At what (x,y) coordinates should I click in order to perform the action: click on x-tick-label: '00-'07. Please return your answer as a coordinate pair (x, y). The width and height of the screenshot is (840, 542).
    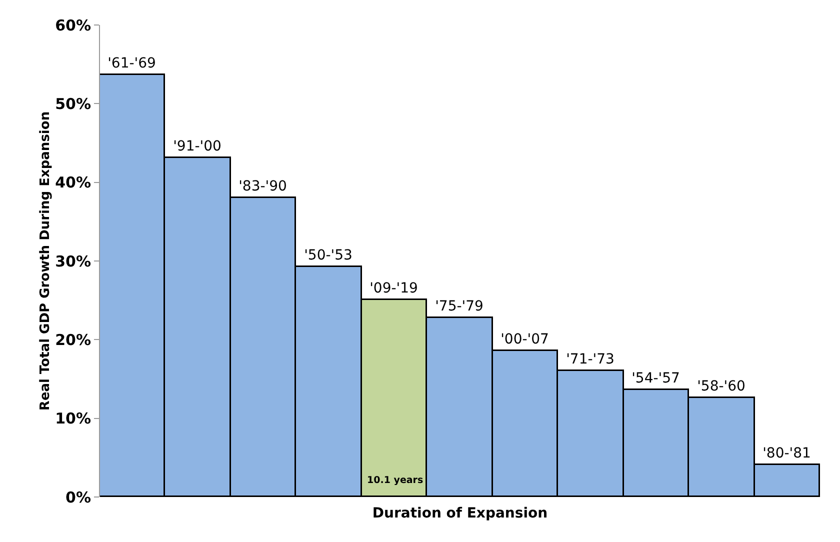
    Looking at the image, I should click on (524, 339).